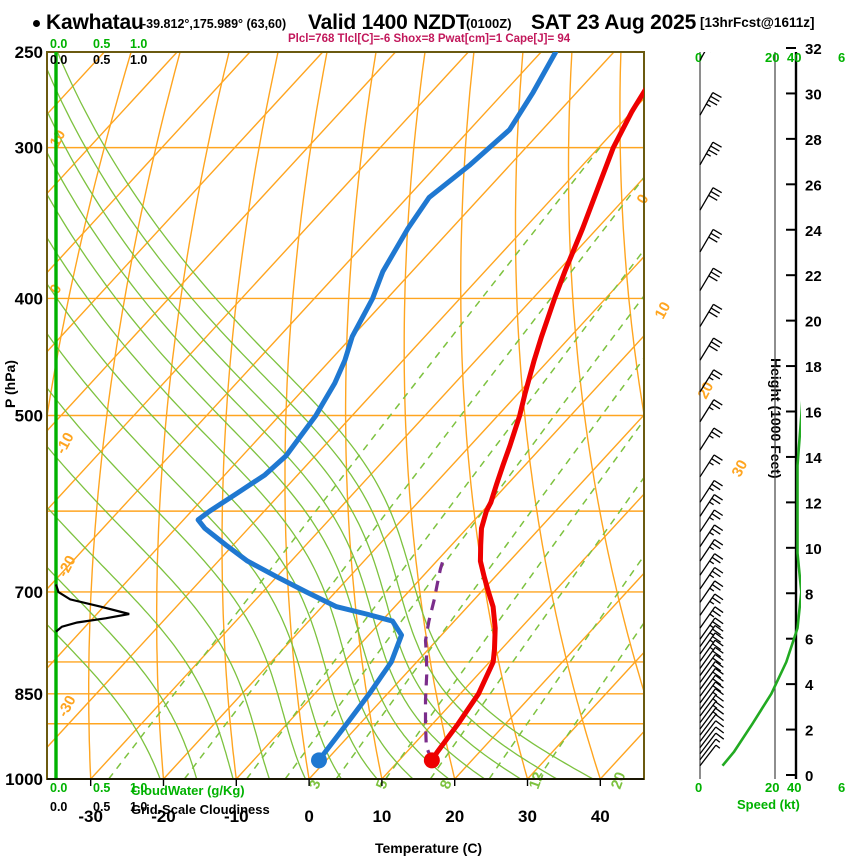 The height and width of the screenshot is (860, 850). I want to click on surface-temperature, so click(431, 760).